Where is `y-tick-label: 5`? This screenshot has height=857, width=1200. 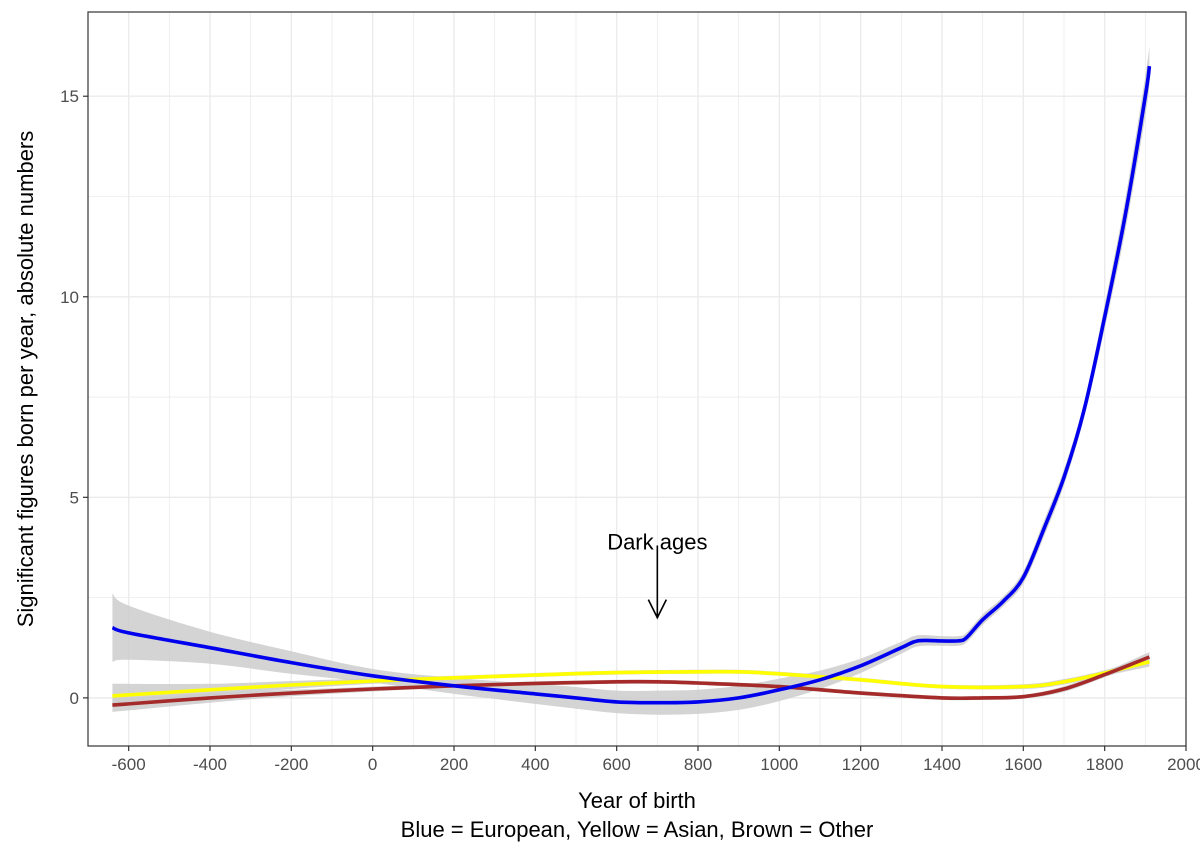 y-tick-label: 5 is located at coordinates (74, 497).